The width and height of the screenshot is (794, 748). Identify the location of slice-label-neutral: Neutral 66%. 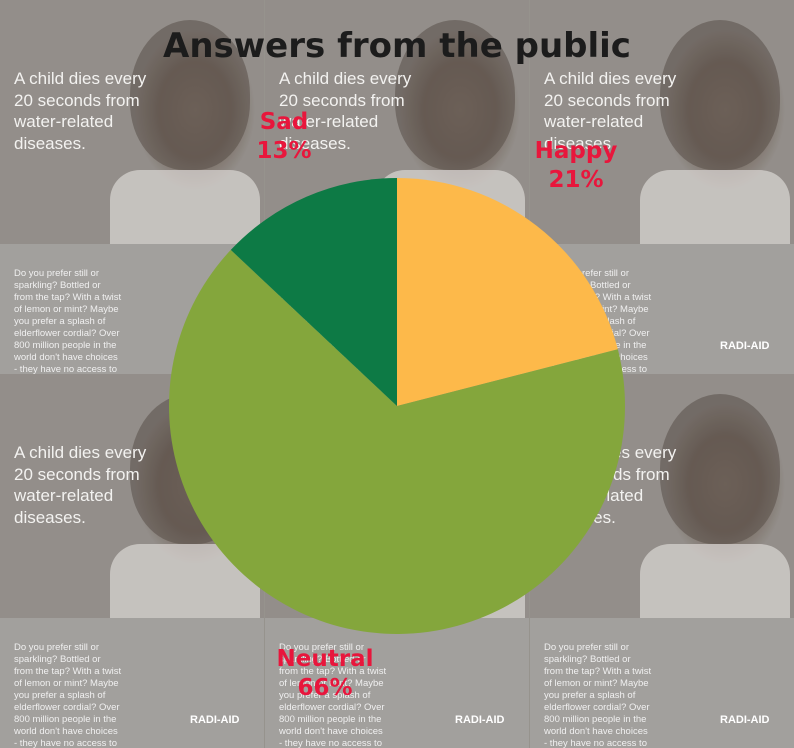
(325, 674).